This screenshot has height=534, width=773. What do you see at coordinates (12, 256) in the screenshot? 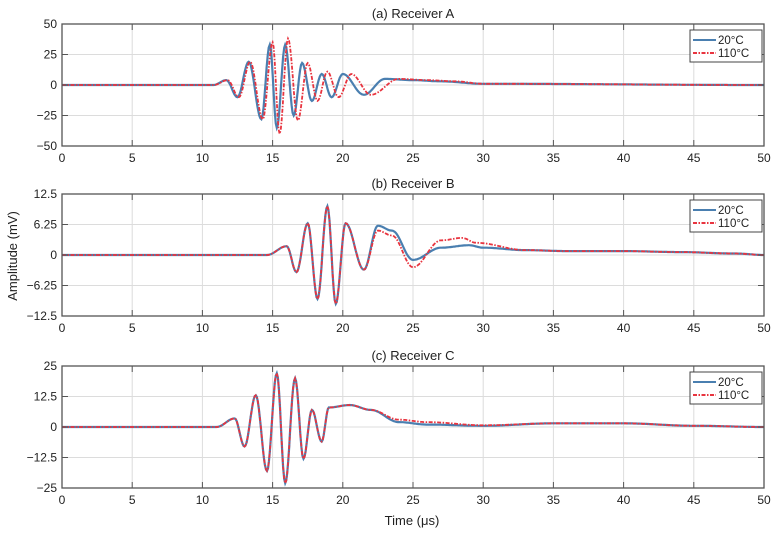
I see `y-axis-label: Amplitude (mV)` at bounding box center [12, 256].